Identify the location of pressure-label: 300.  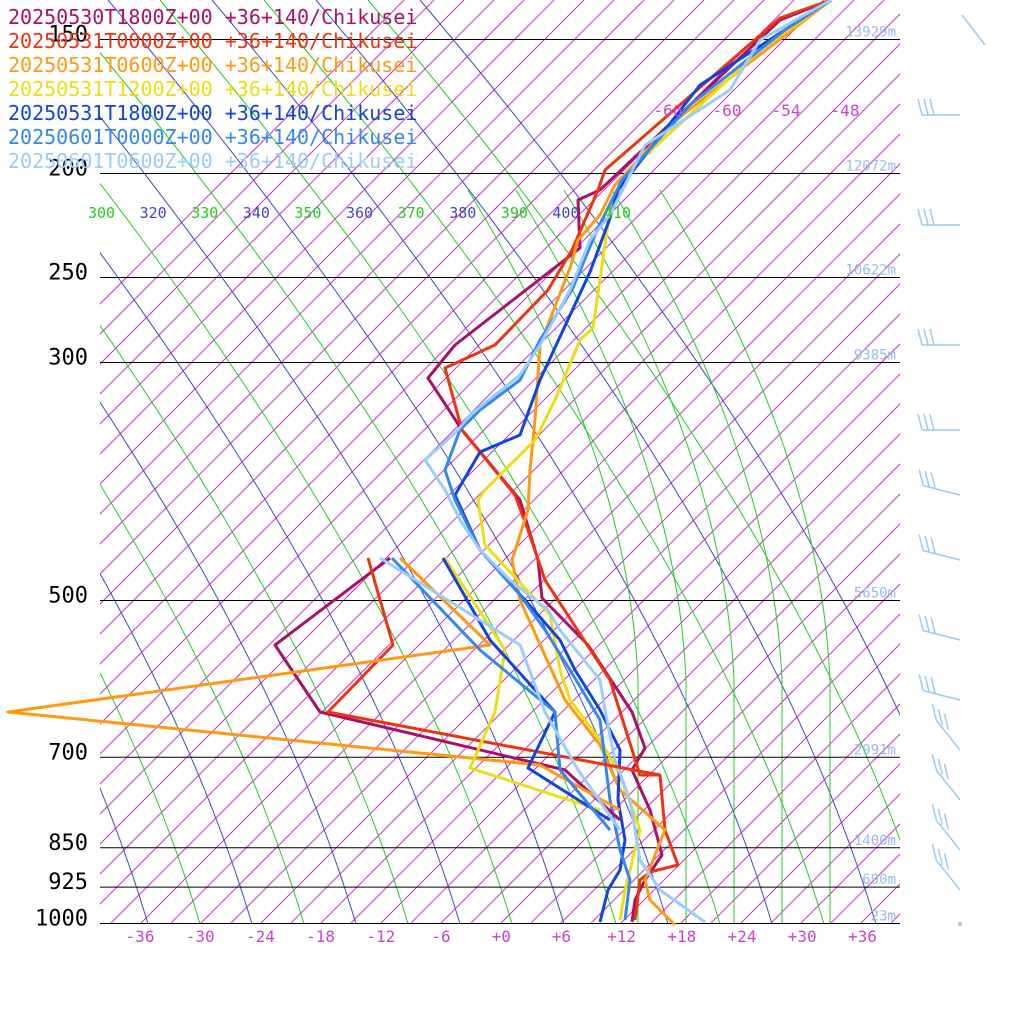
(68, 357).